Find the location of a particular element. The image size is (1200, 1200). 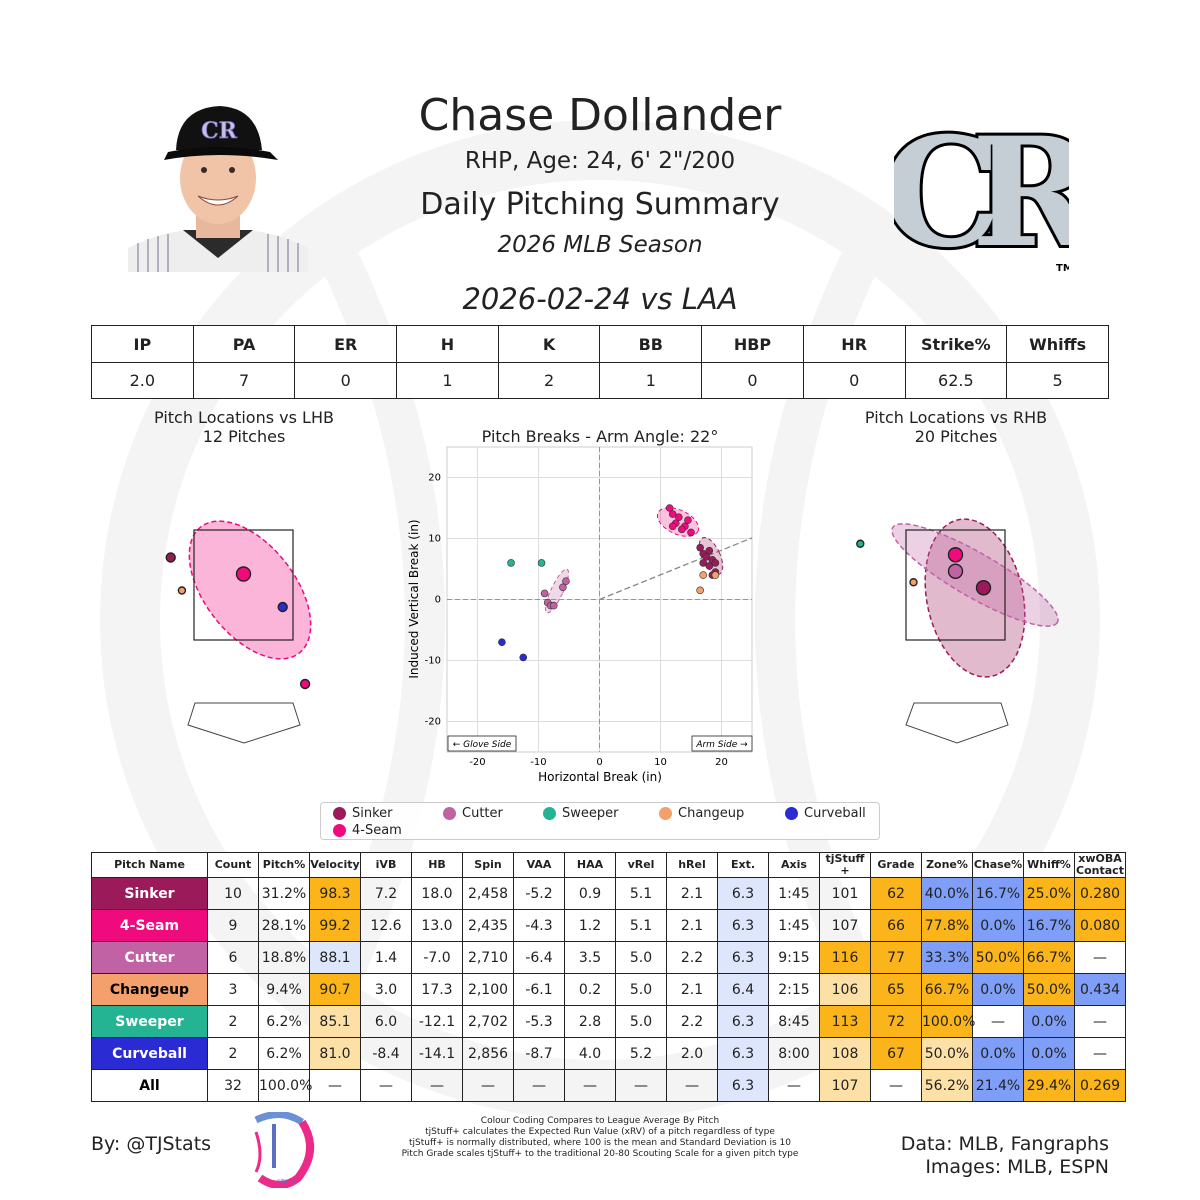

pitch-metric-cell: 2.2 is located at coordinates (692, 957).